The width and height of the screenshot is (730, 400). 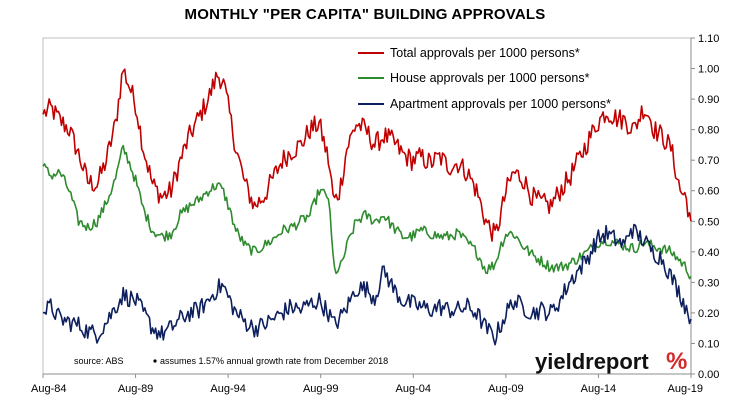 I want to click on x-tick-label: Aug-94, so click(x=227, y=389).